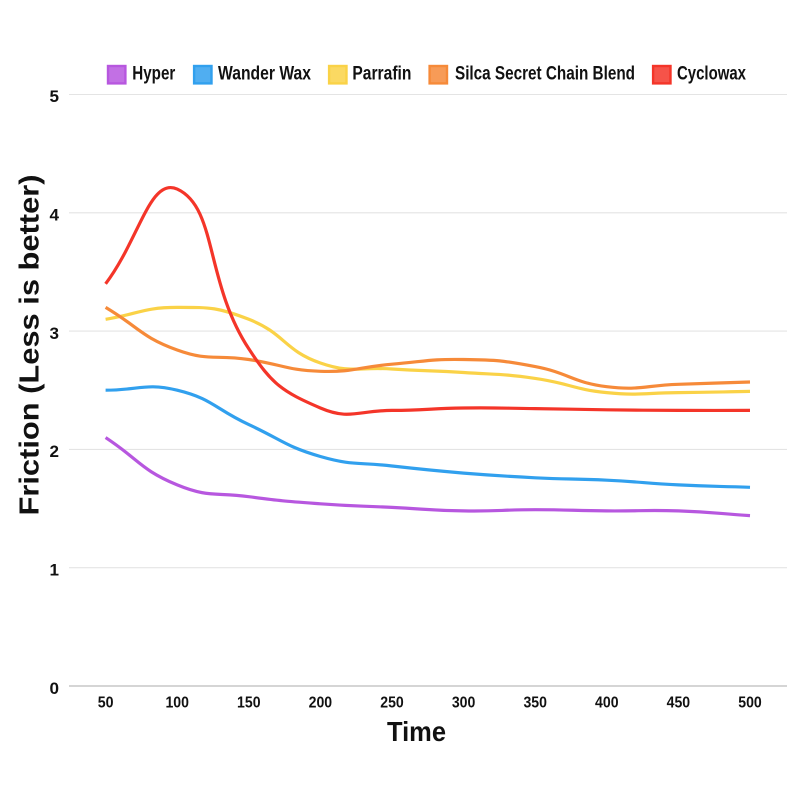  What do you see at coordinates (106, 703) in the screenshot?
I see `svg-text: 50` at bounding box center [106, 703].